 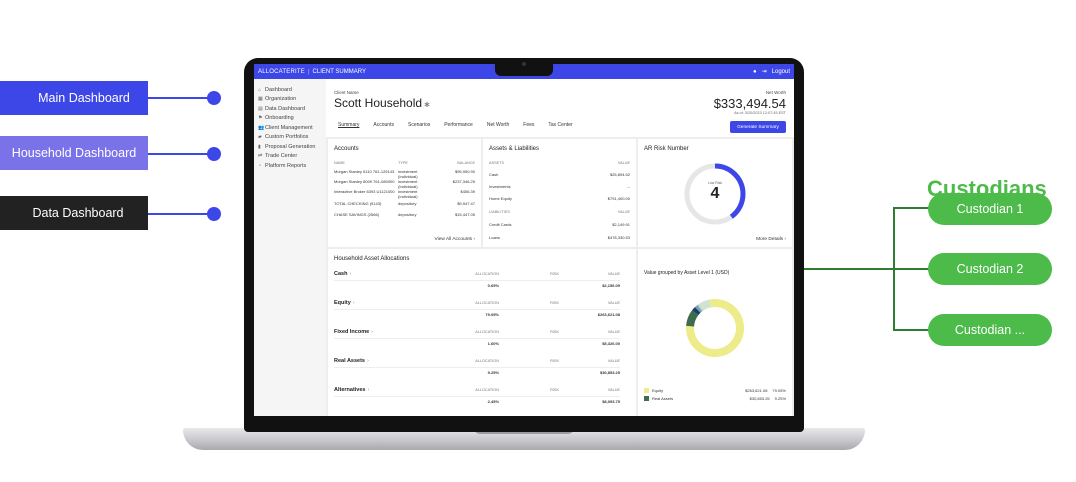 I want to click on legend-percent: 79.05%, so click(x=779, y=390).